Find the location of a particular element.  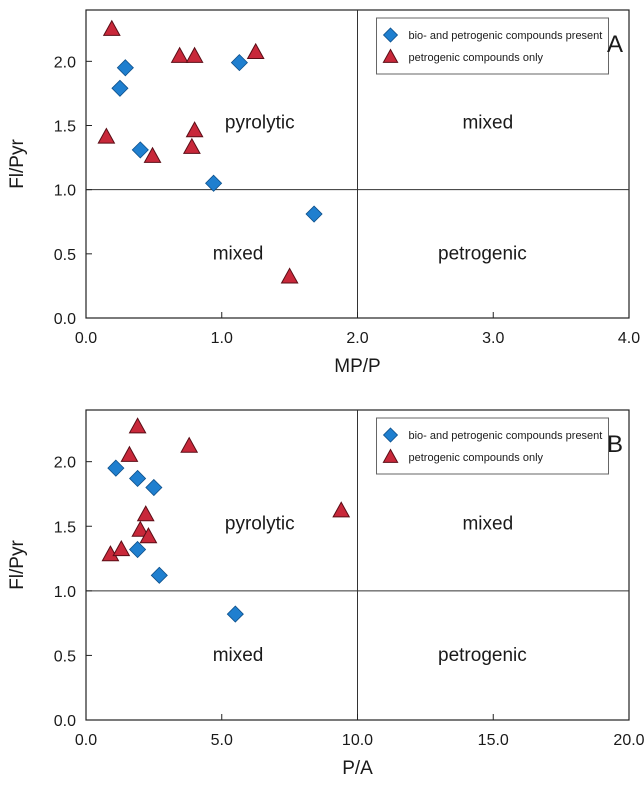

x-tick-label: 2.0 is located at coordinates (357, 338).